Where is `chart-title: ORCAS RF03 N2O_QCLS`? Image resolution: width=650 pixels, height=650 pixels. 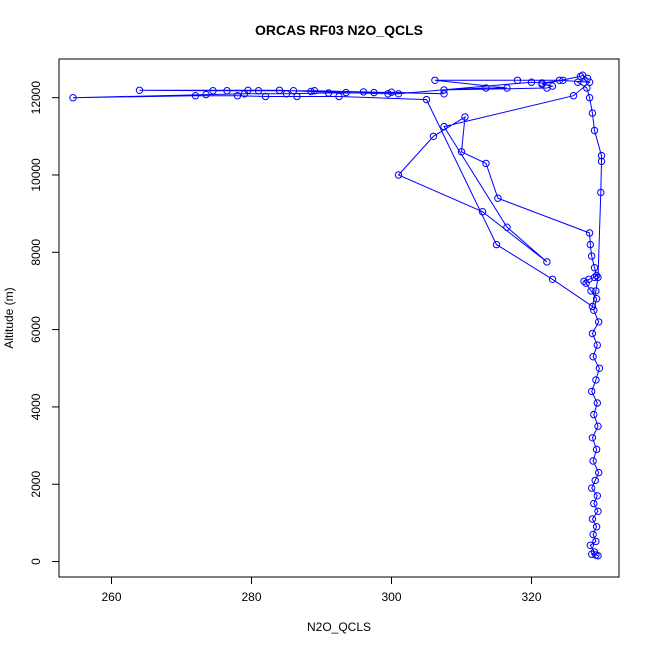
chart-title: ORCAS RF03 N2O_QCLS is located at coordinates (339, 30).